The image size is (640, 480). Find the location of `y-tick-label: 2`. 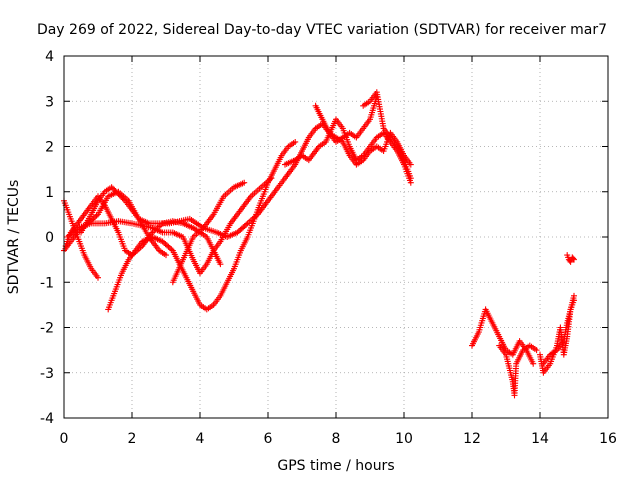

y-tick-label: 2 is located at coordinates (49, 148).